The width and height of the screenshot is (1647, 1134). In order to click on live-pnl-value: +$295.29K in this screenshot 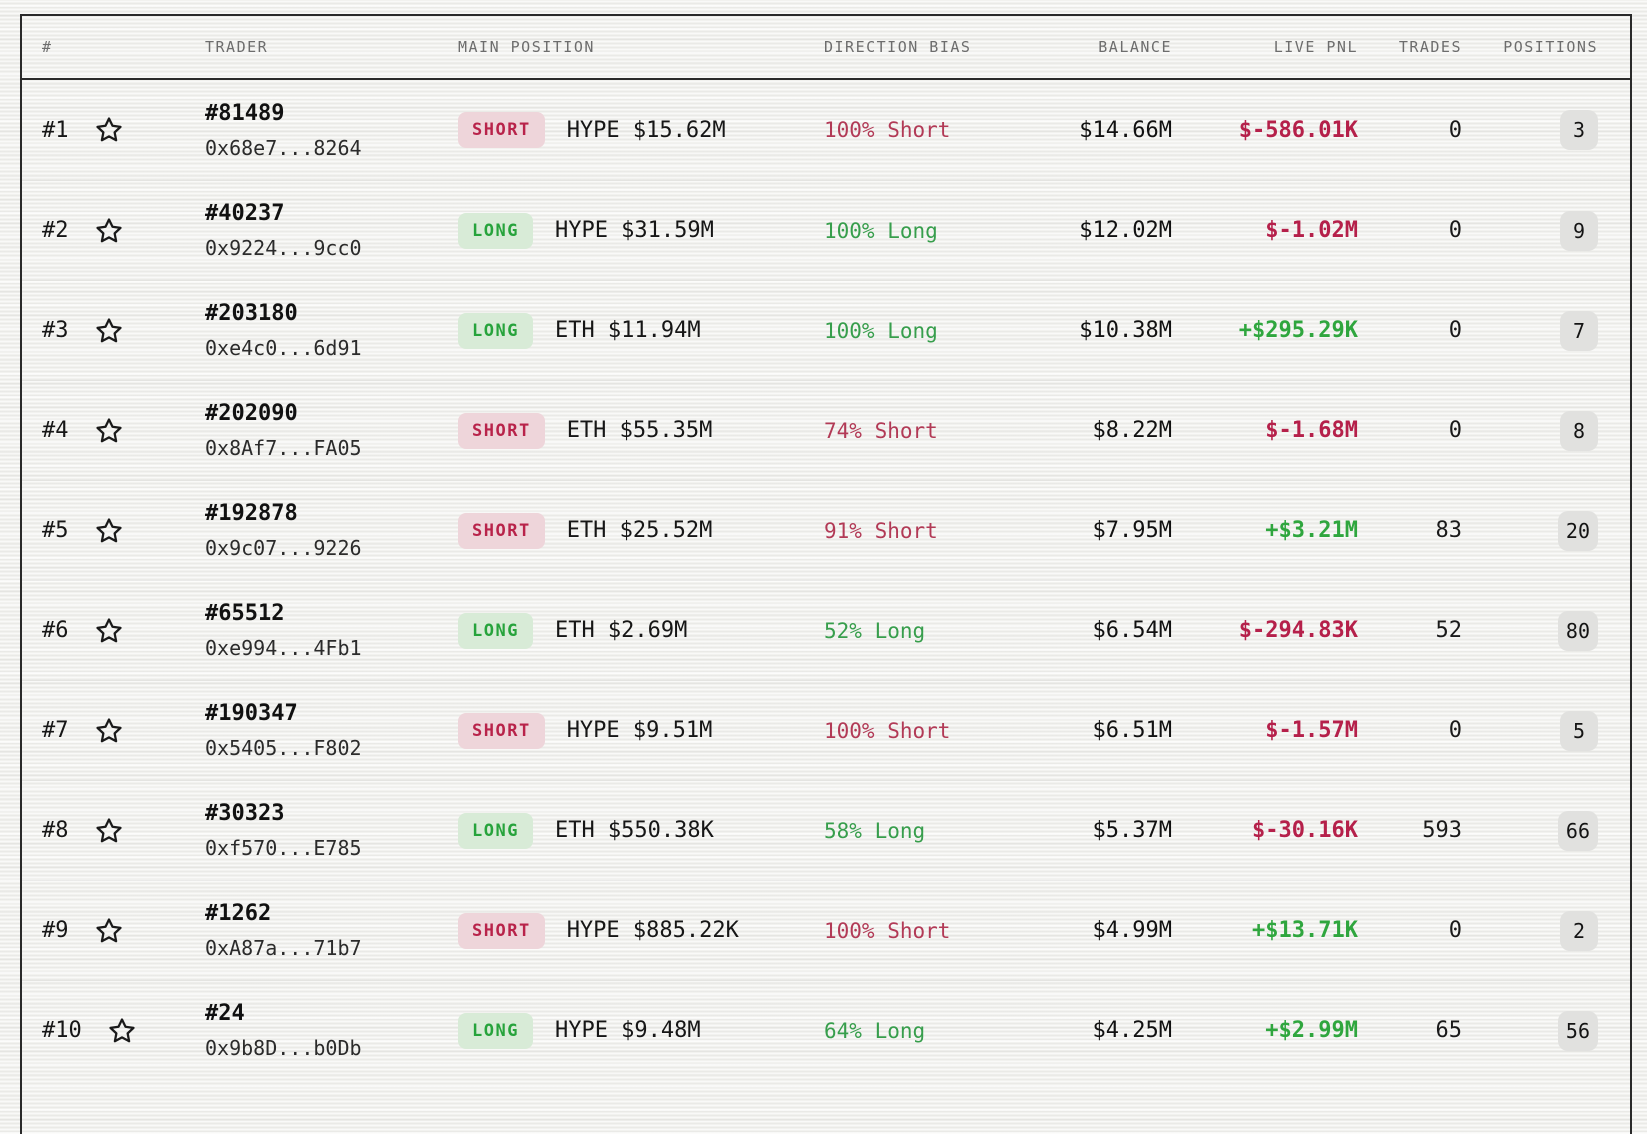, I will do `click(1298, 330)`.